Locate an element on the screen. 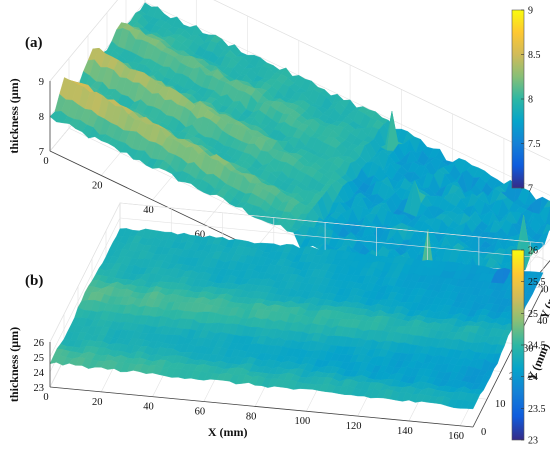 This screenshot has height=470, width=550. colorbar-tick-label: 8 is located at coordinates (530, 100).